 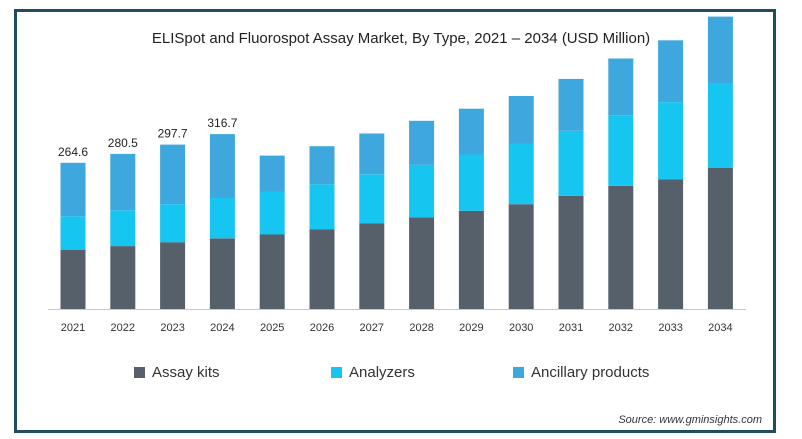 I want to click on bar-assay-kits-2029, so click(x=471, y=259).